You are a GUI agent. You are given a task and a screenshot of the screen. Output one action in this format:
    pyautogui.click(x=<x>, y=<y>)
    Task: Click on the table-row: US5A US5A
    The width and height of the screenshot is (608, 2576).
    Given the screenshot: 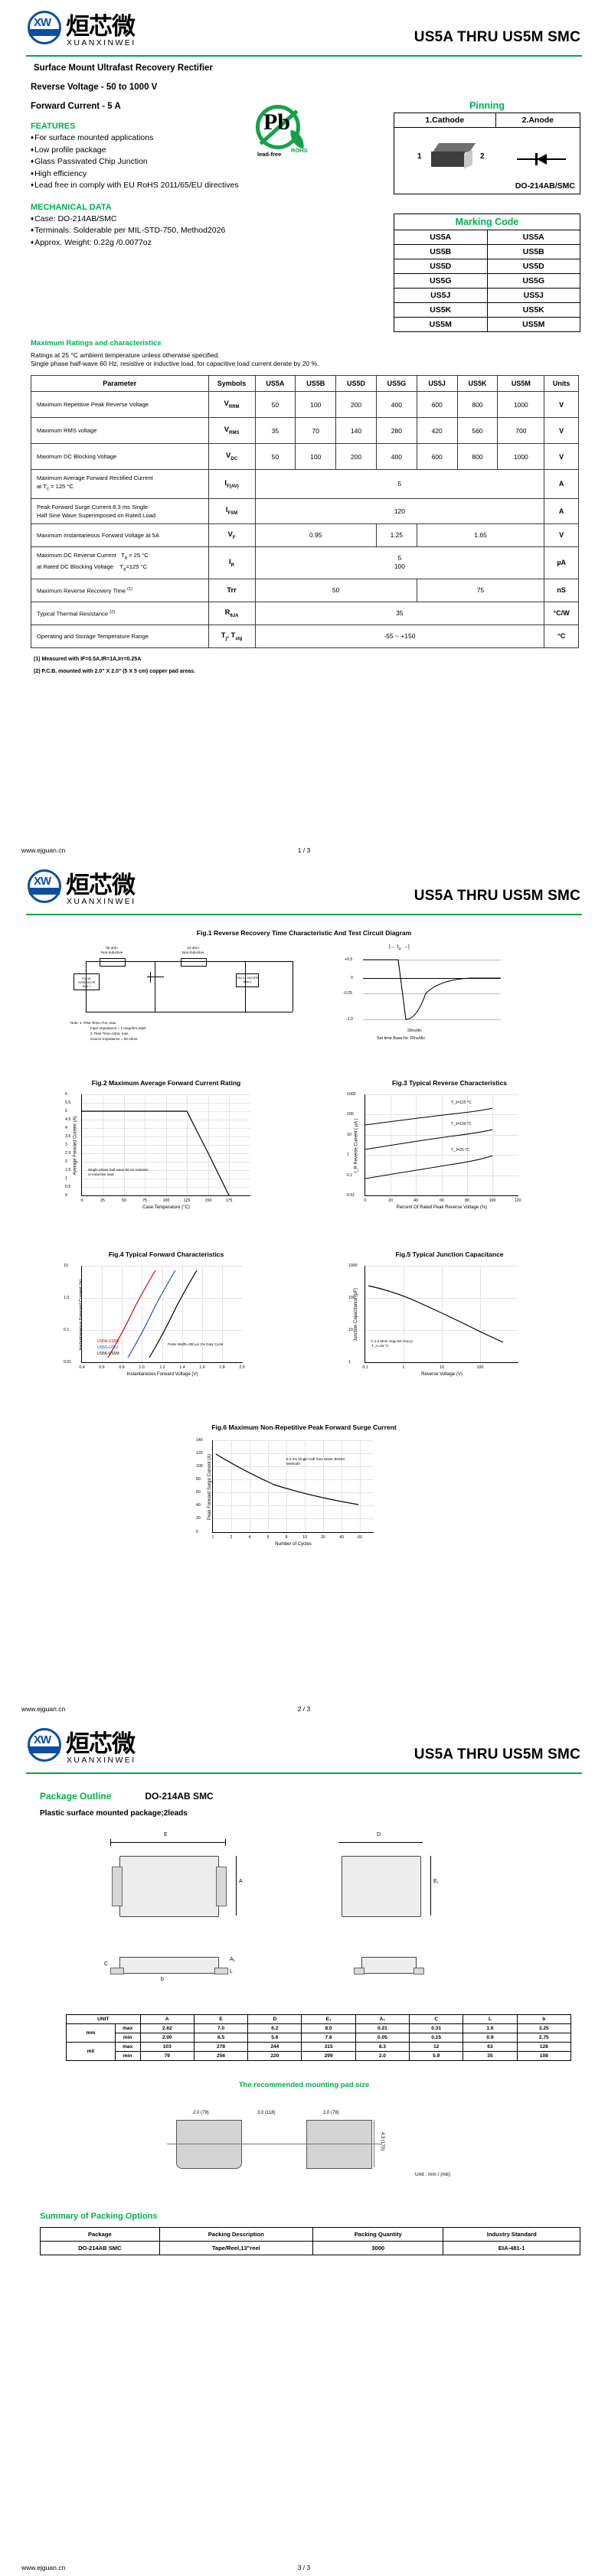 What is the action you would take?
    pyautogui.click(x=487, y=238)
    